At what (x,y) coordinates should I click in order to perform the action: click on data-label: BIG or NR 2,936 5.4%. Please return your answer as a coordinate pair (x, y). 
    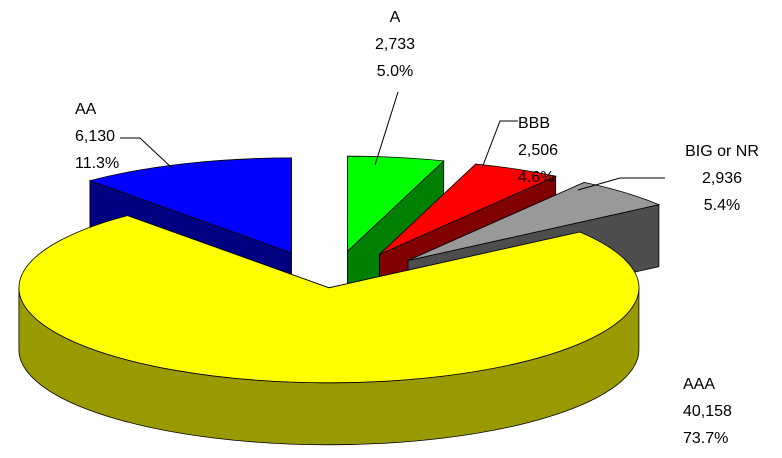
    Looking at the image, I should click on (722, 178).